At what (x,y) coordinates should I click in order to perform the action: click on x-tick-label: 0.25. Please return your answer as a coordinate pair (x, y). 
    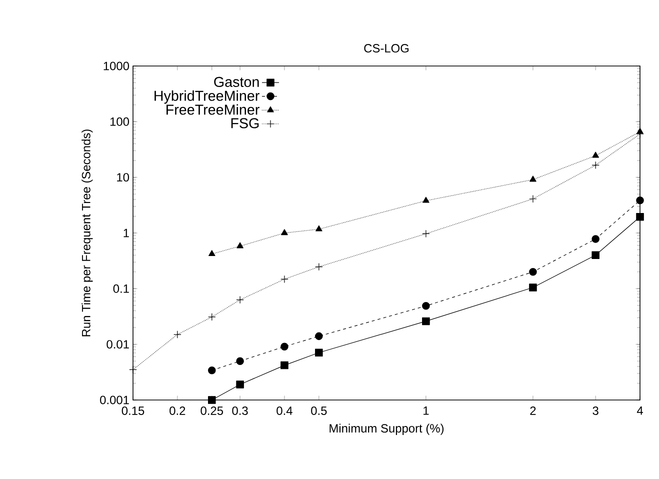
    Looking at the image, I should click on (212, 410).